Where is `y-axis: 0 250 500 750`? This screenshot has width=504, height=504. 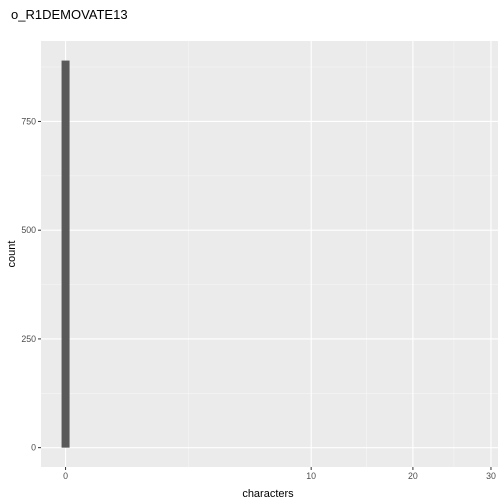 y-axis: 0 250 500 750 is located at coordinates (31, 284).